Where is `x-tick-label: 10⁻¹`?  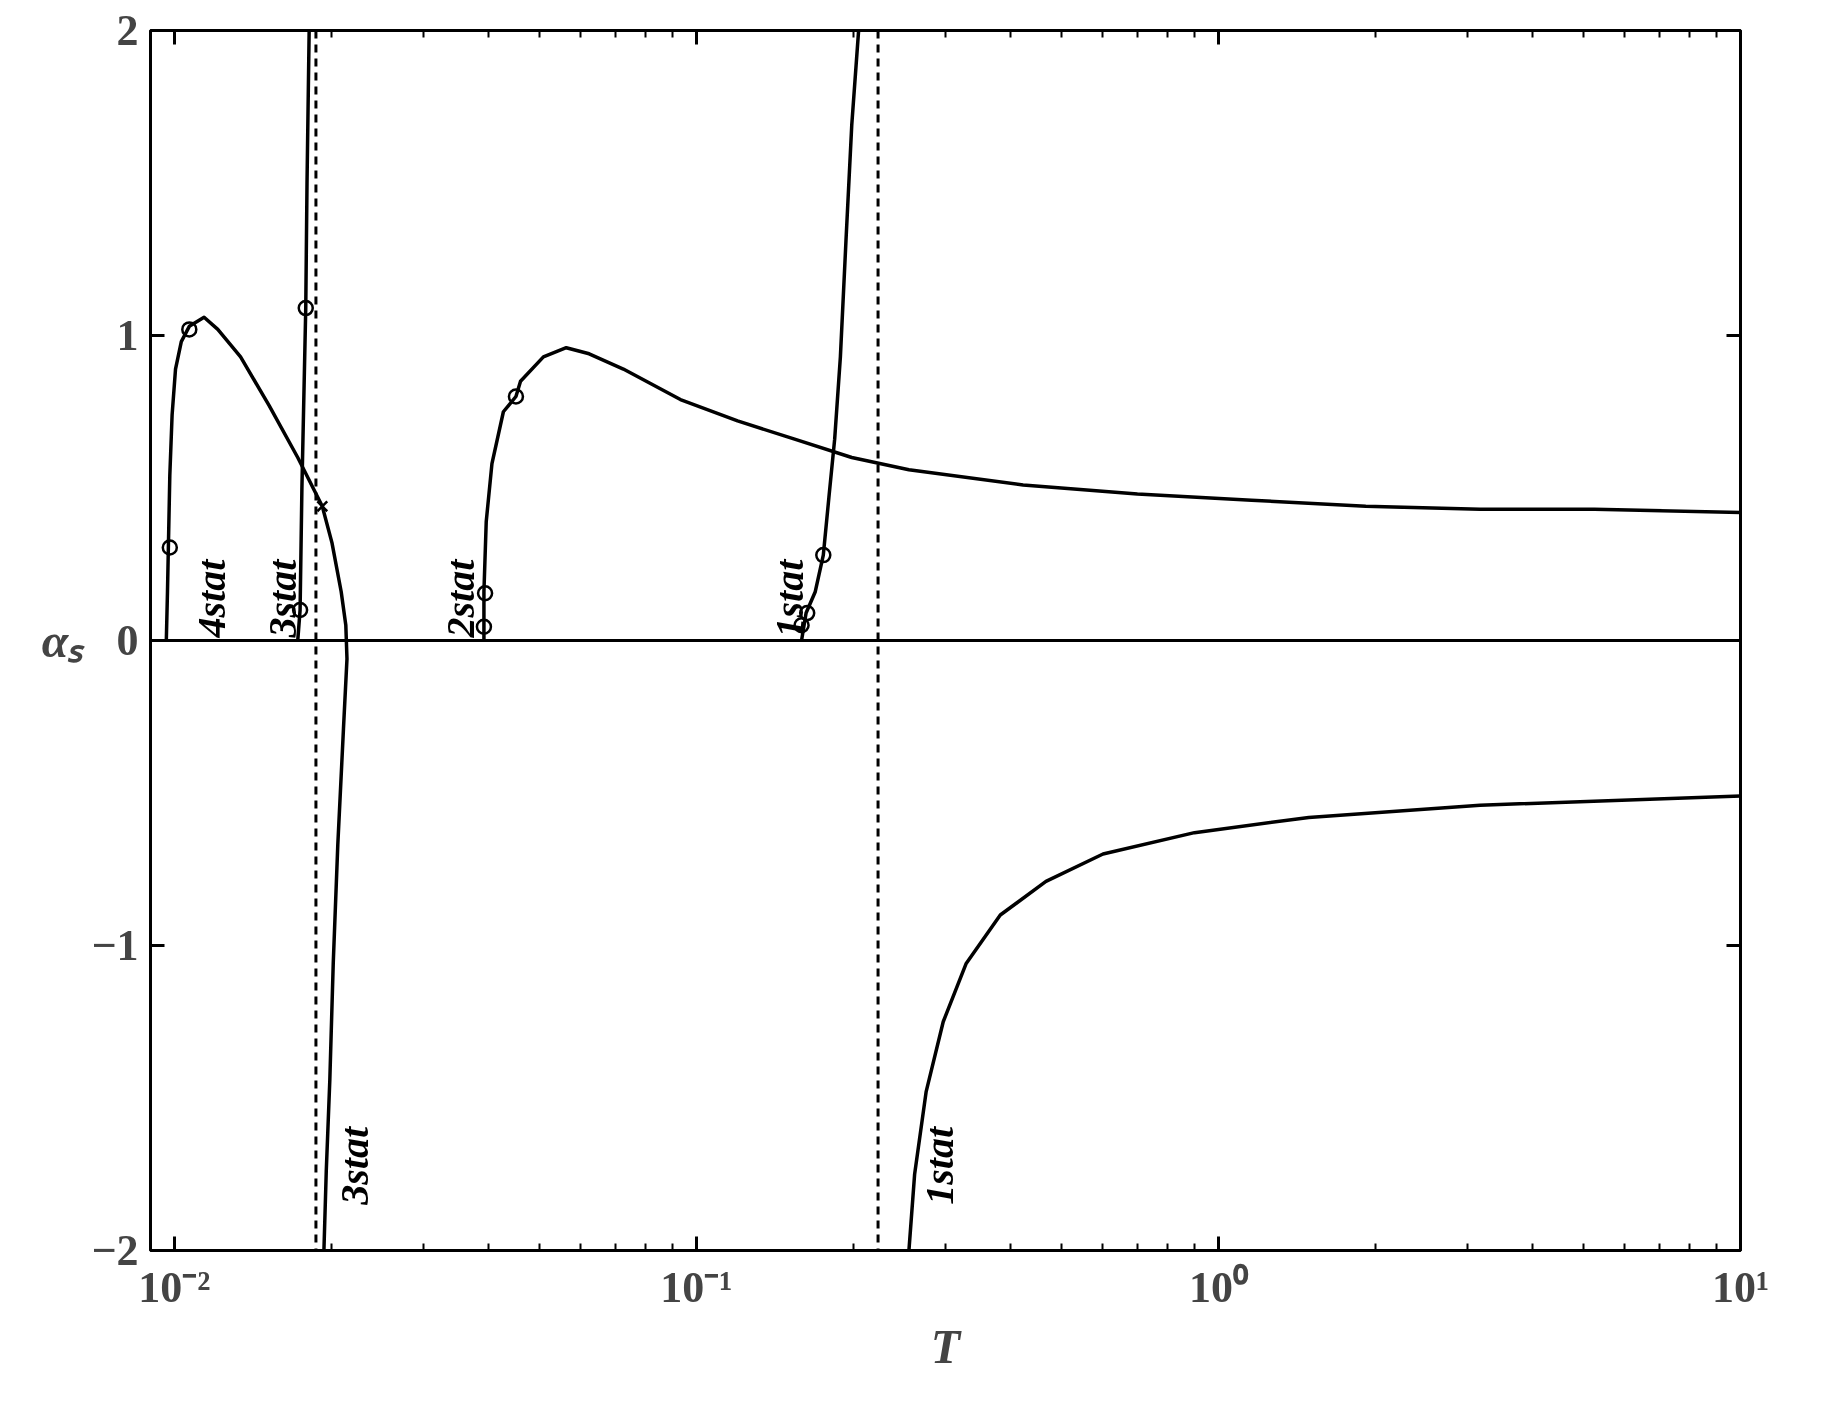
x-tick-label: 10⁻¹ is located at coordinates (696, 1287).